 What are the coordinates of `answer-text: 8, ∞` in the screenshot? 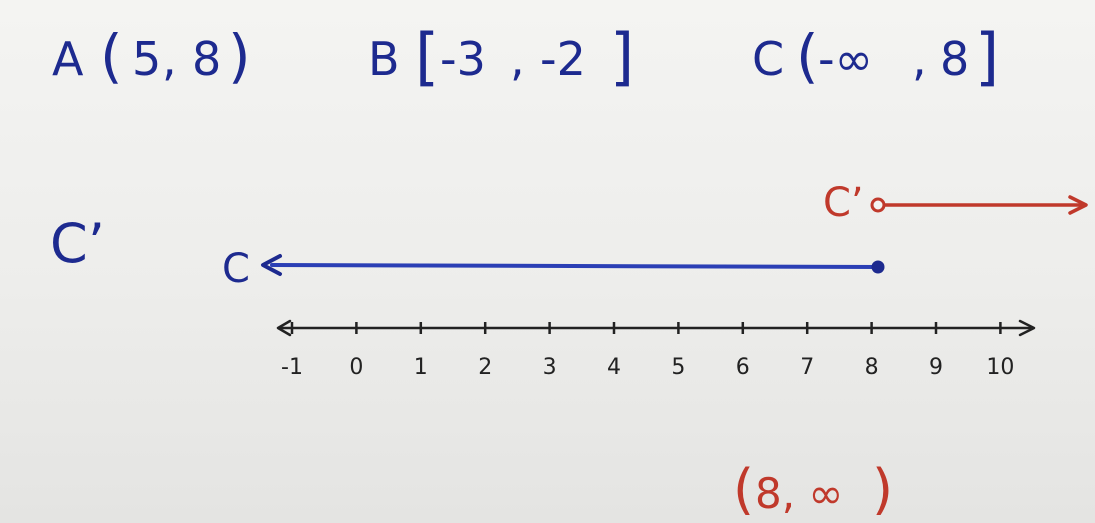 It's located at (799, 493).